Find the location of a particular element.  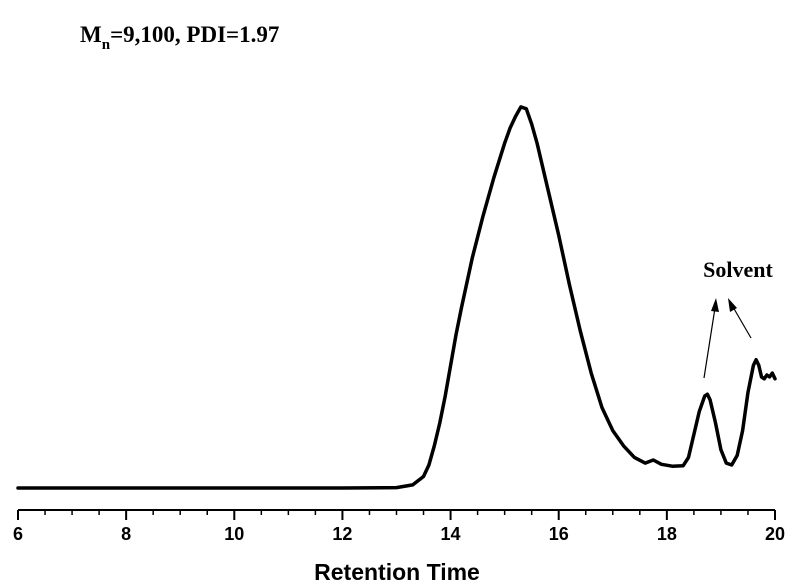

solvent-annotation: Solvent is located at coordinates (738, 318).